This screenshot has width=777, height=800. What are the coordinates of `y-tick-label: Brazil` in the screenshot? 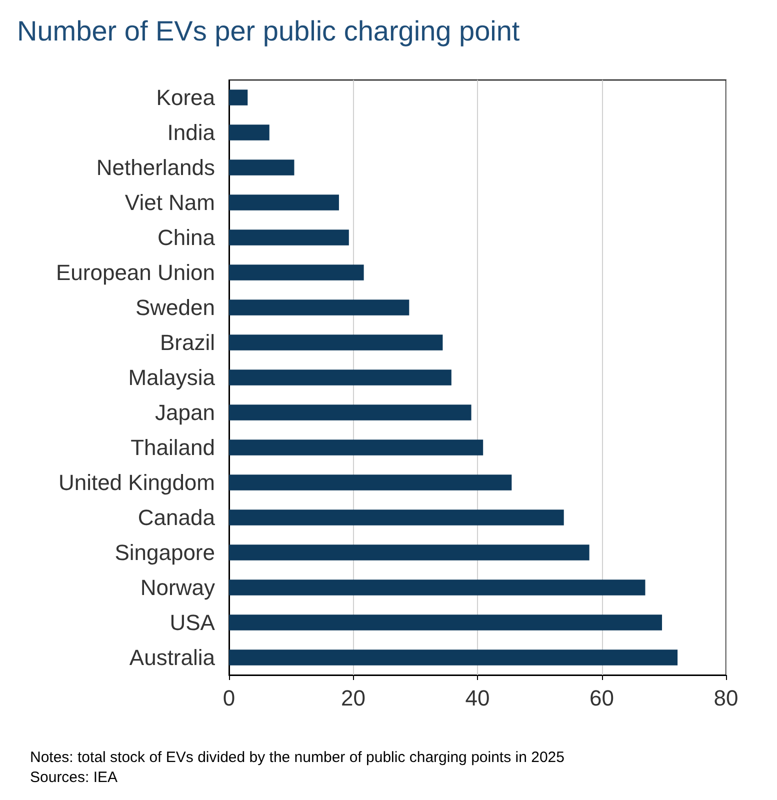 It's located at (187, 342).